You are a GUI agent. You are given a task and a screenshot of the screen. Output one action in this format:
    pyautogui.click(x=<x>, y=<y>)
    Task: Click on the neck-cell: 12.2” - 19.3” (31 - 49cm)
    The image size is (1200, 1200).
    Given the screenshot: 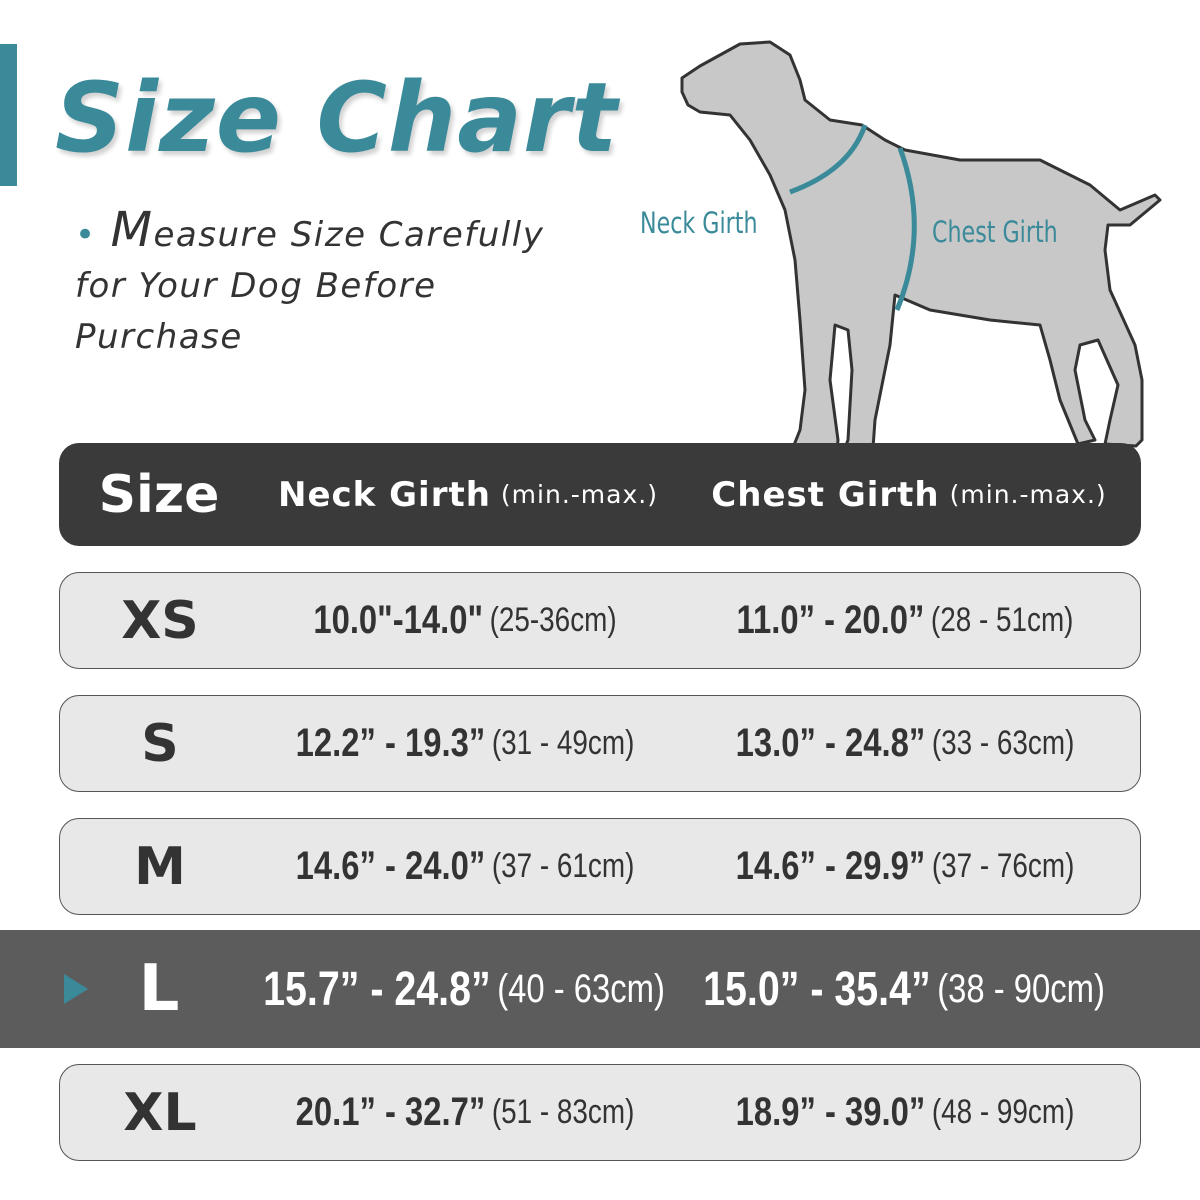 What is the action you would take?
    pyautogui.click(x=465, y=743)
    